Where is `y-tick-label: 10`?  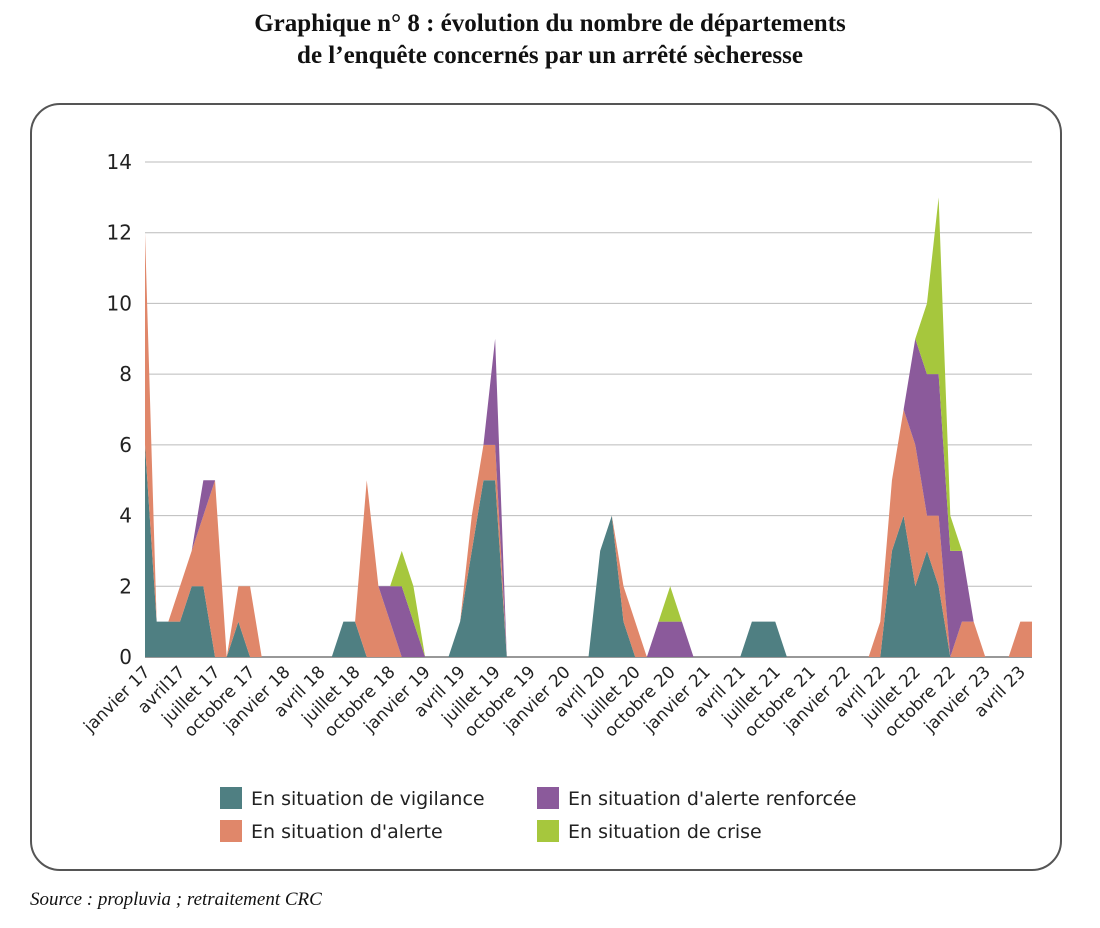 y-tick-label: 10 is located at coordinates (119, 303).